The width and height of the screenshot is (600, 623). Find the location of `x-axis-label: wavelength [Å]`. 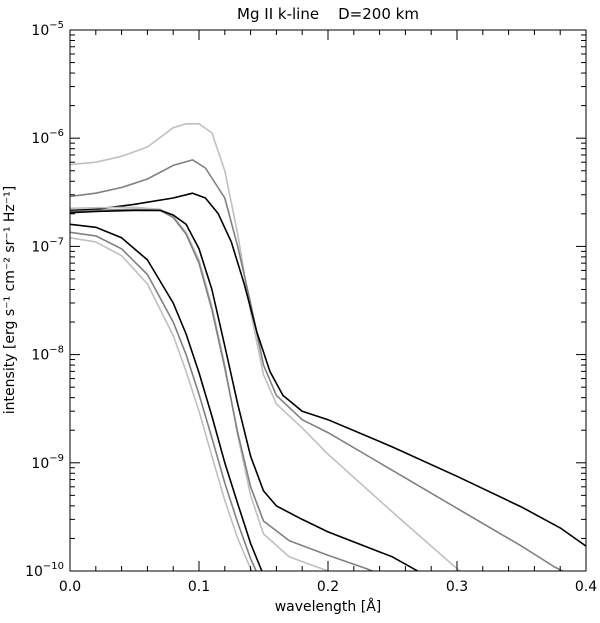

x-axis-label: wavelength [Å] is located at coordinates (328, 606).